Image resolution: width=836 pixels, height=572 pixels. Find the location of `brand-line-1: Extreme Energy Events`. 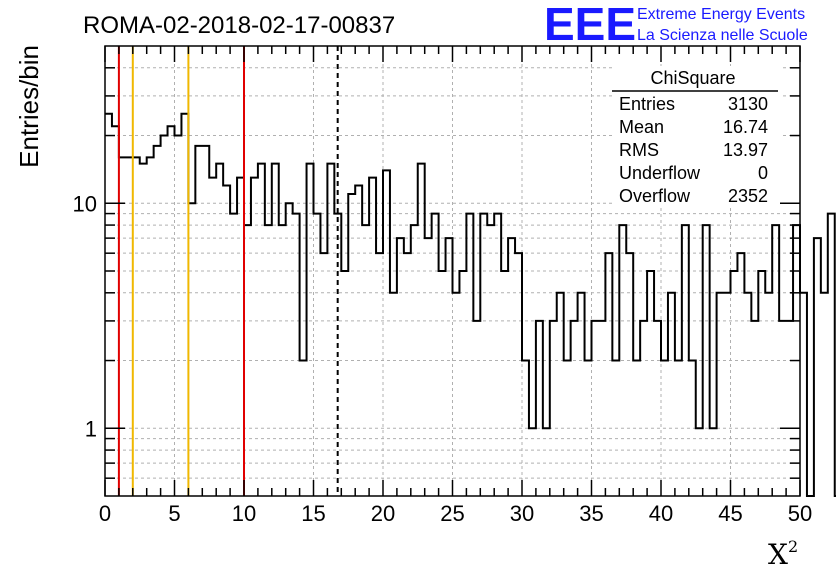

brand-line-1: Extreme Energy Events is located at coordinates (721, 14).